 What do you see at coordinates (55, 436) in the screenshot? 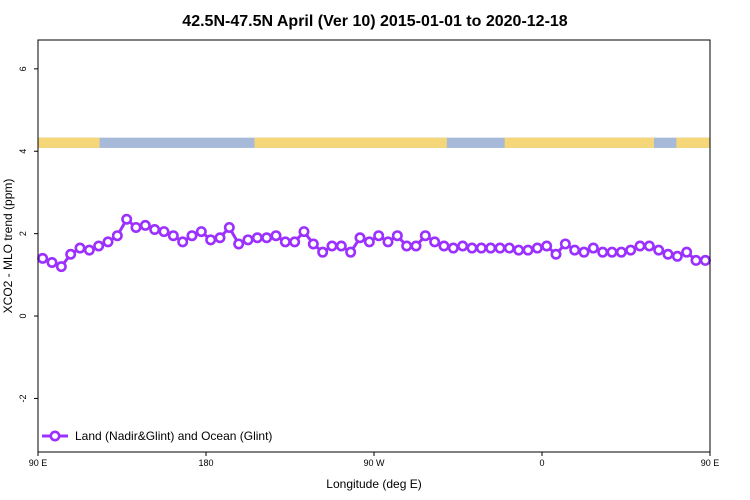
I see `legend-marker-sample` at bounding box center [55, 436].